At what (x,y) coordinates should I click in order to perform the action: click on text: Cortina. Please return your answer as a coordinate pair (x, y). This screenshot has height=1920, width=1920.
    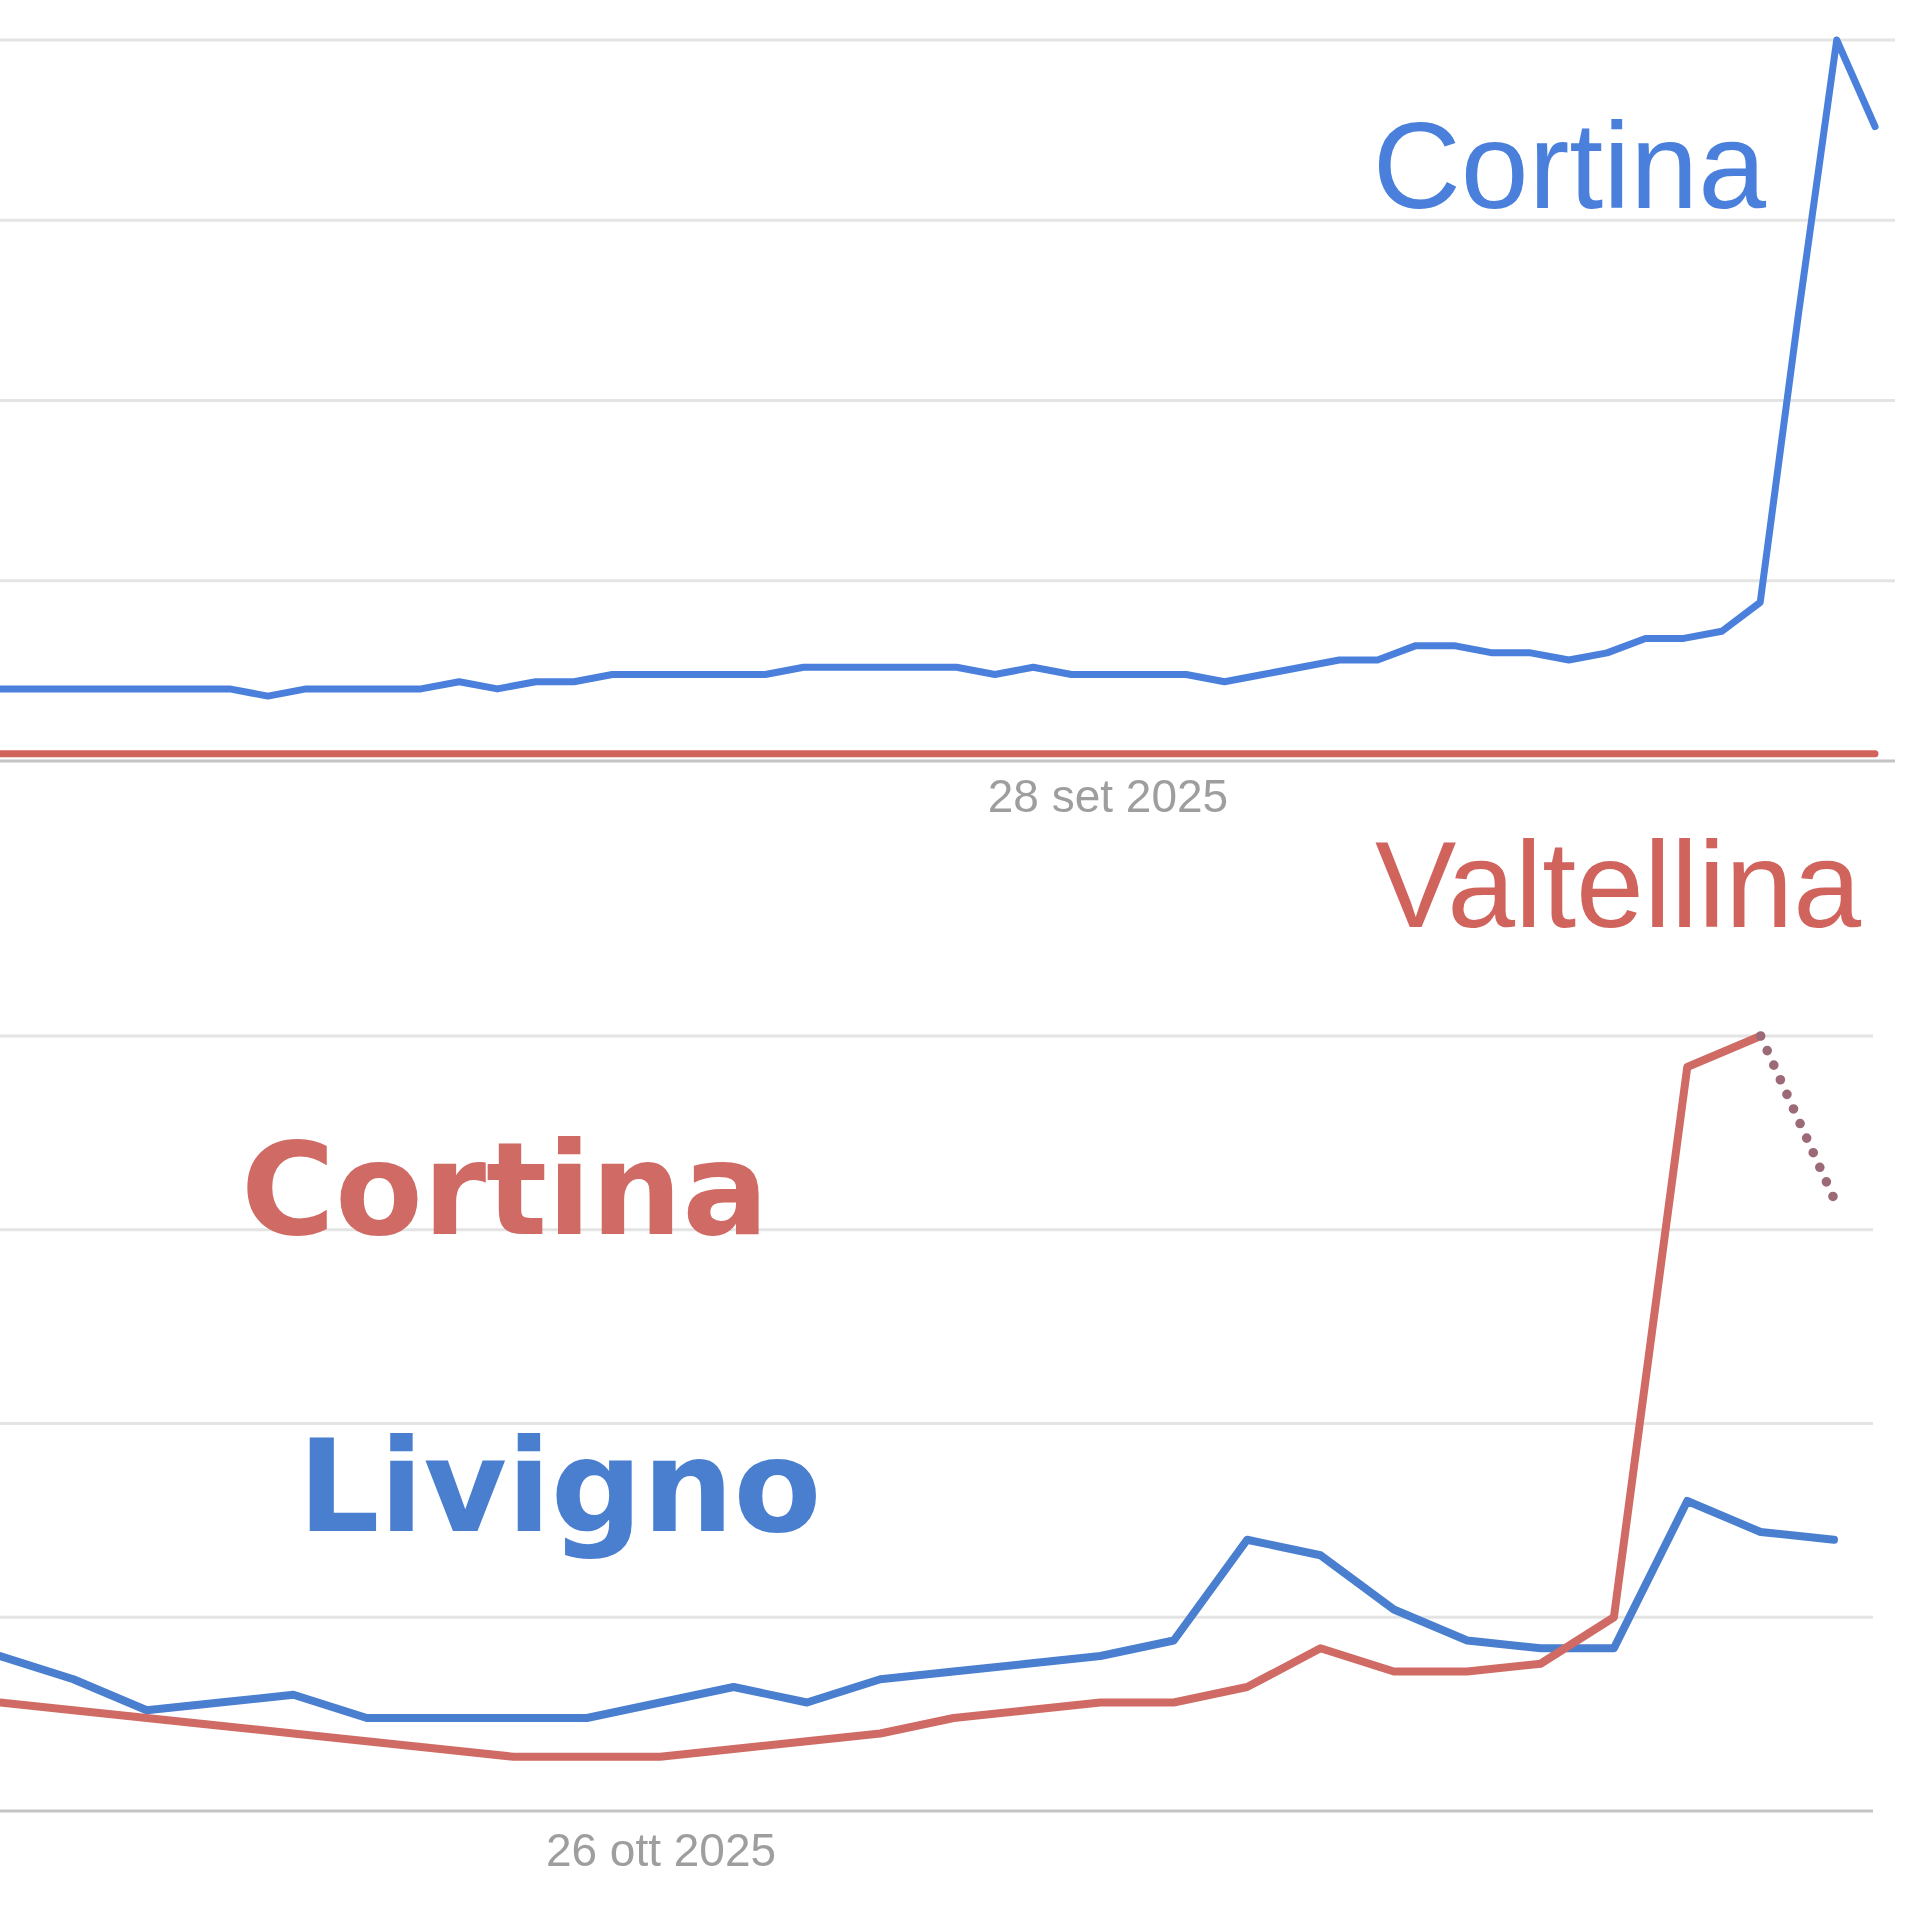
    Looking at the image, I should click on (505, 1189).